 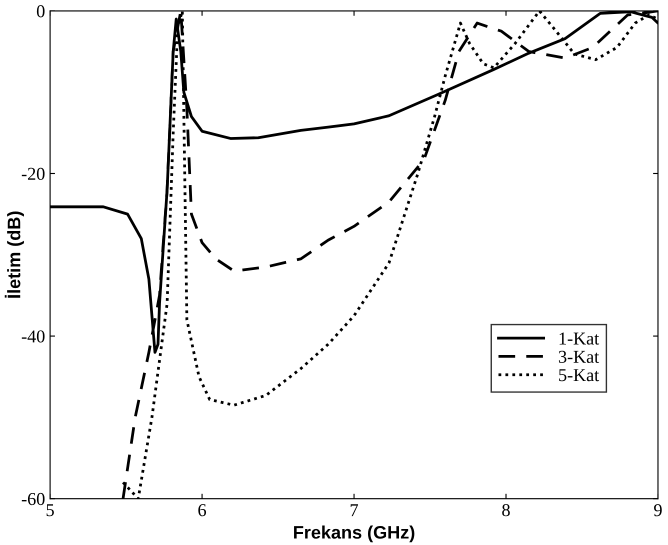 What do you see at coordinates (579, 356) in the screenshot?
I see `legend-label: 3-Kat` at bounding box center [579, 356].